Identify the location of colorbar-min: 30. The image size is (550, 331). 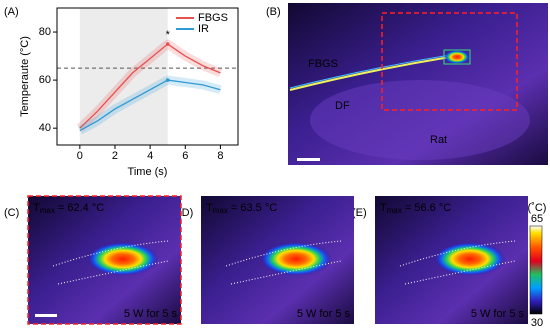
(537, 323).